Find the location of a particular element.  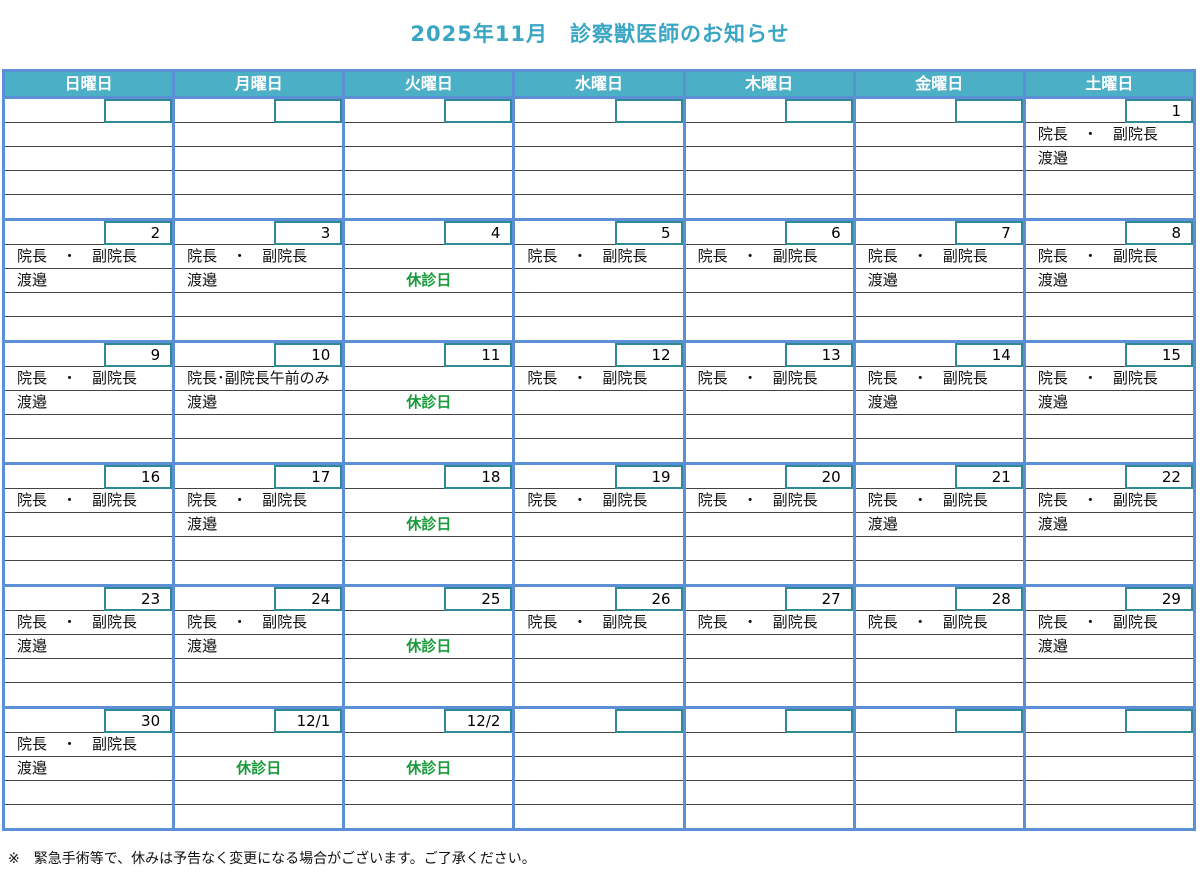

date-number: 11 is located at coordinates (478, 355).